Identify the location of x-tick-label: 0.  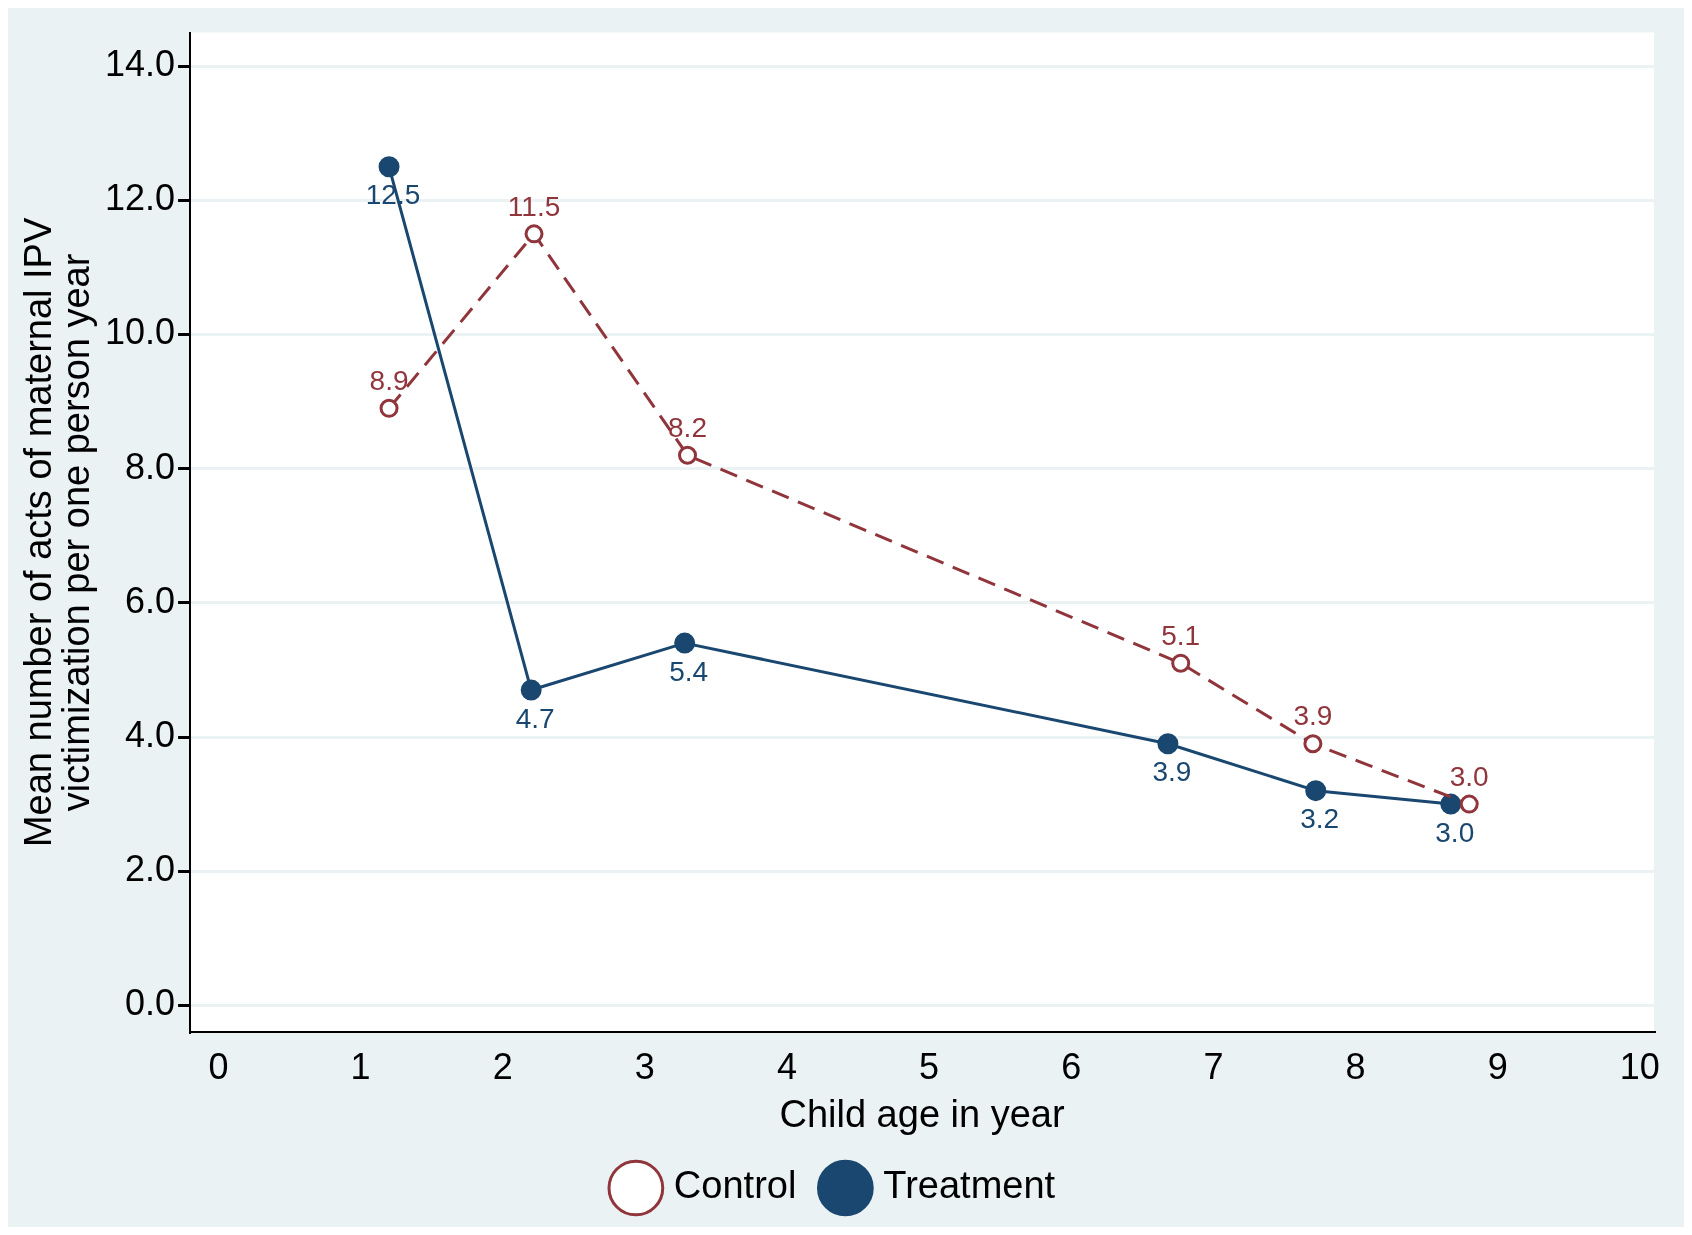
(218, 1066).